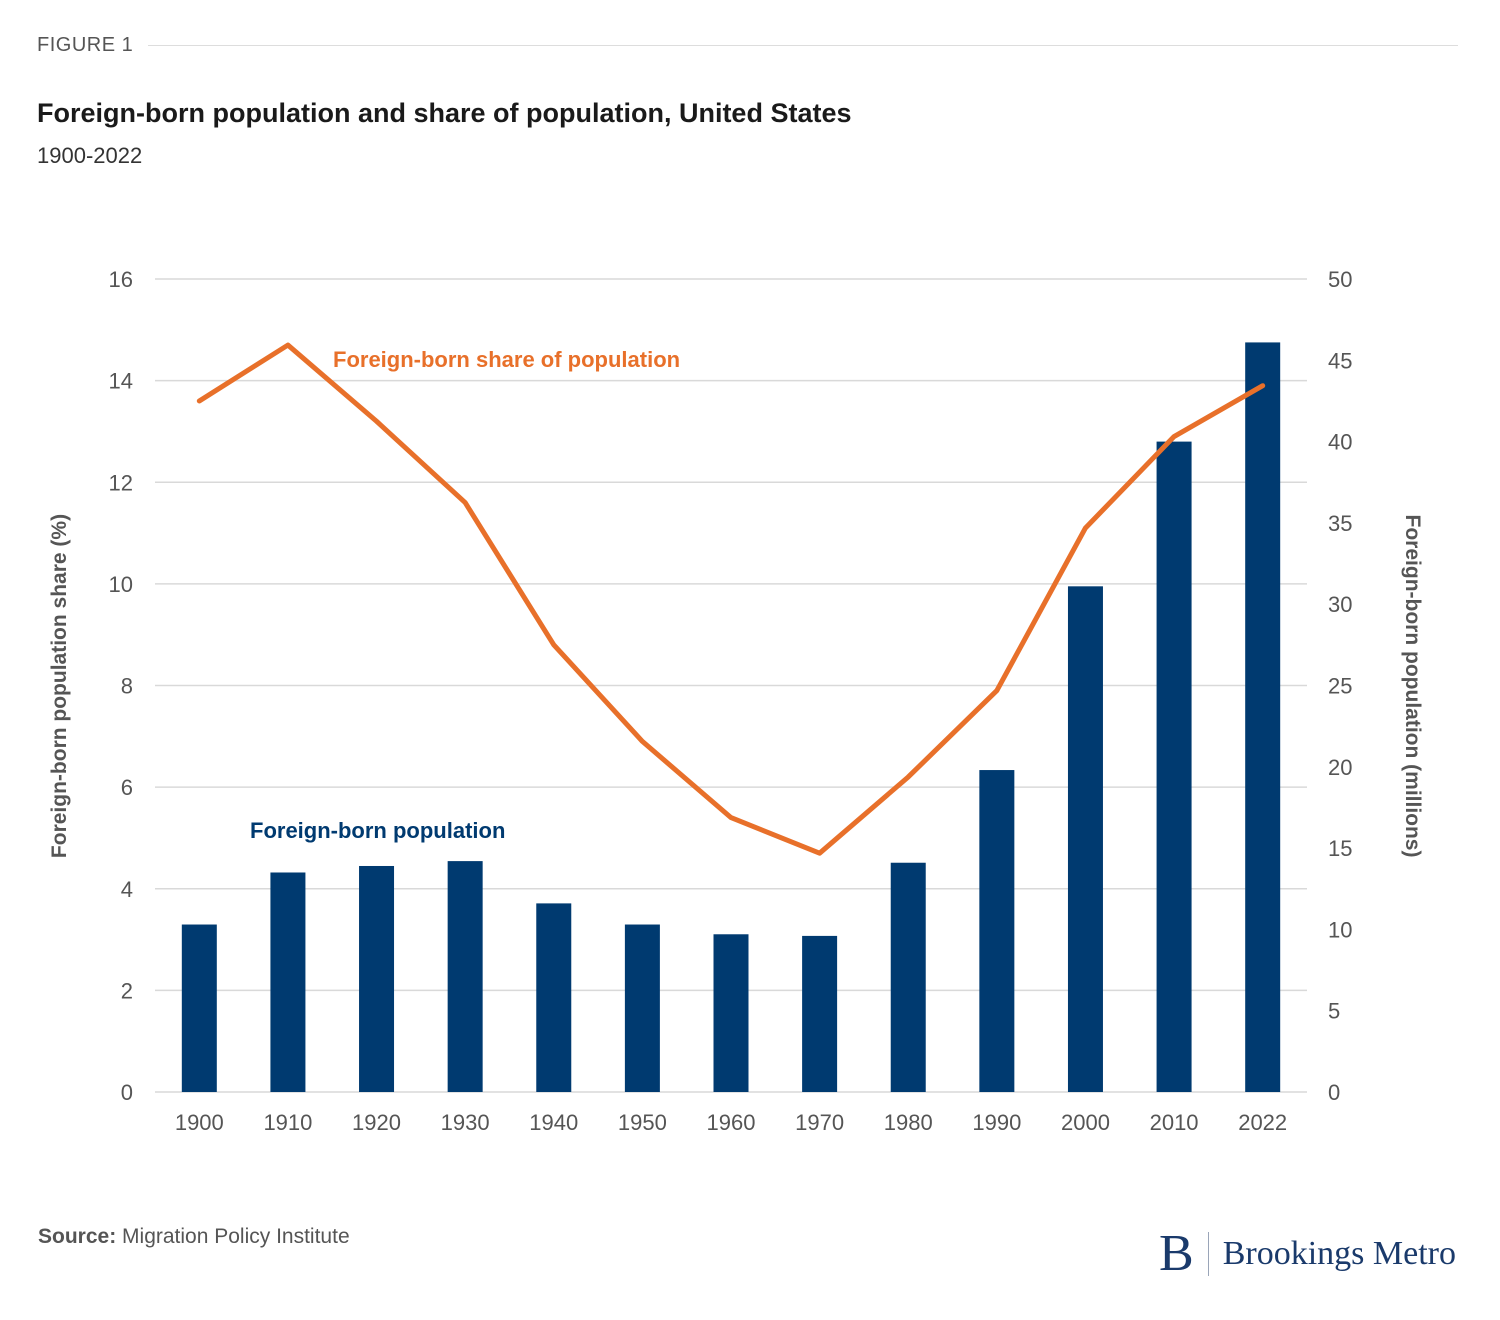 This screenshot has height=1320, width=1500. What do you see at coordinates (1339, 1253) in the screenshot?
I see `brand-name: Brookings Metro` at bounding box center [1339, 1253].